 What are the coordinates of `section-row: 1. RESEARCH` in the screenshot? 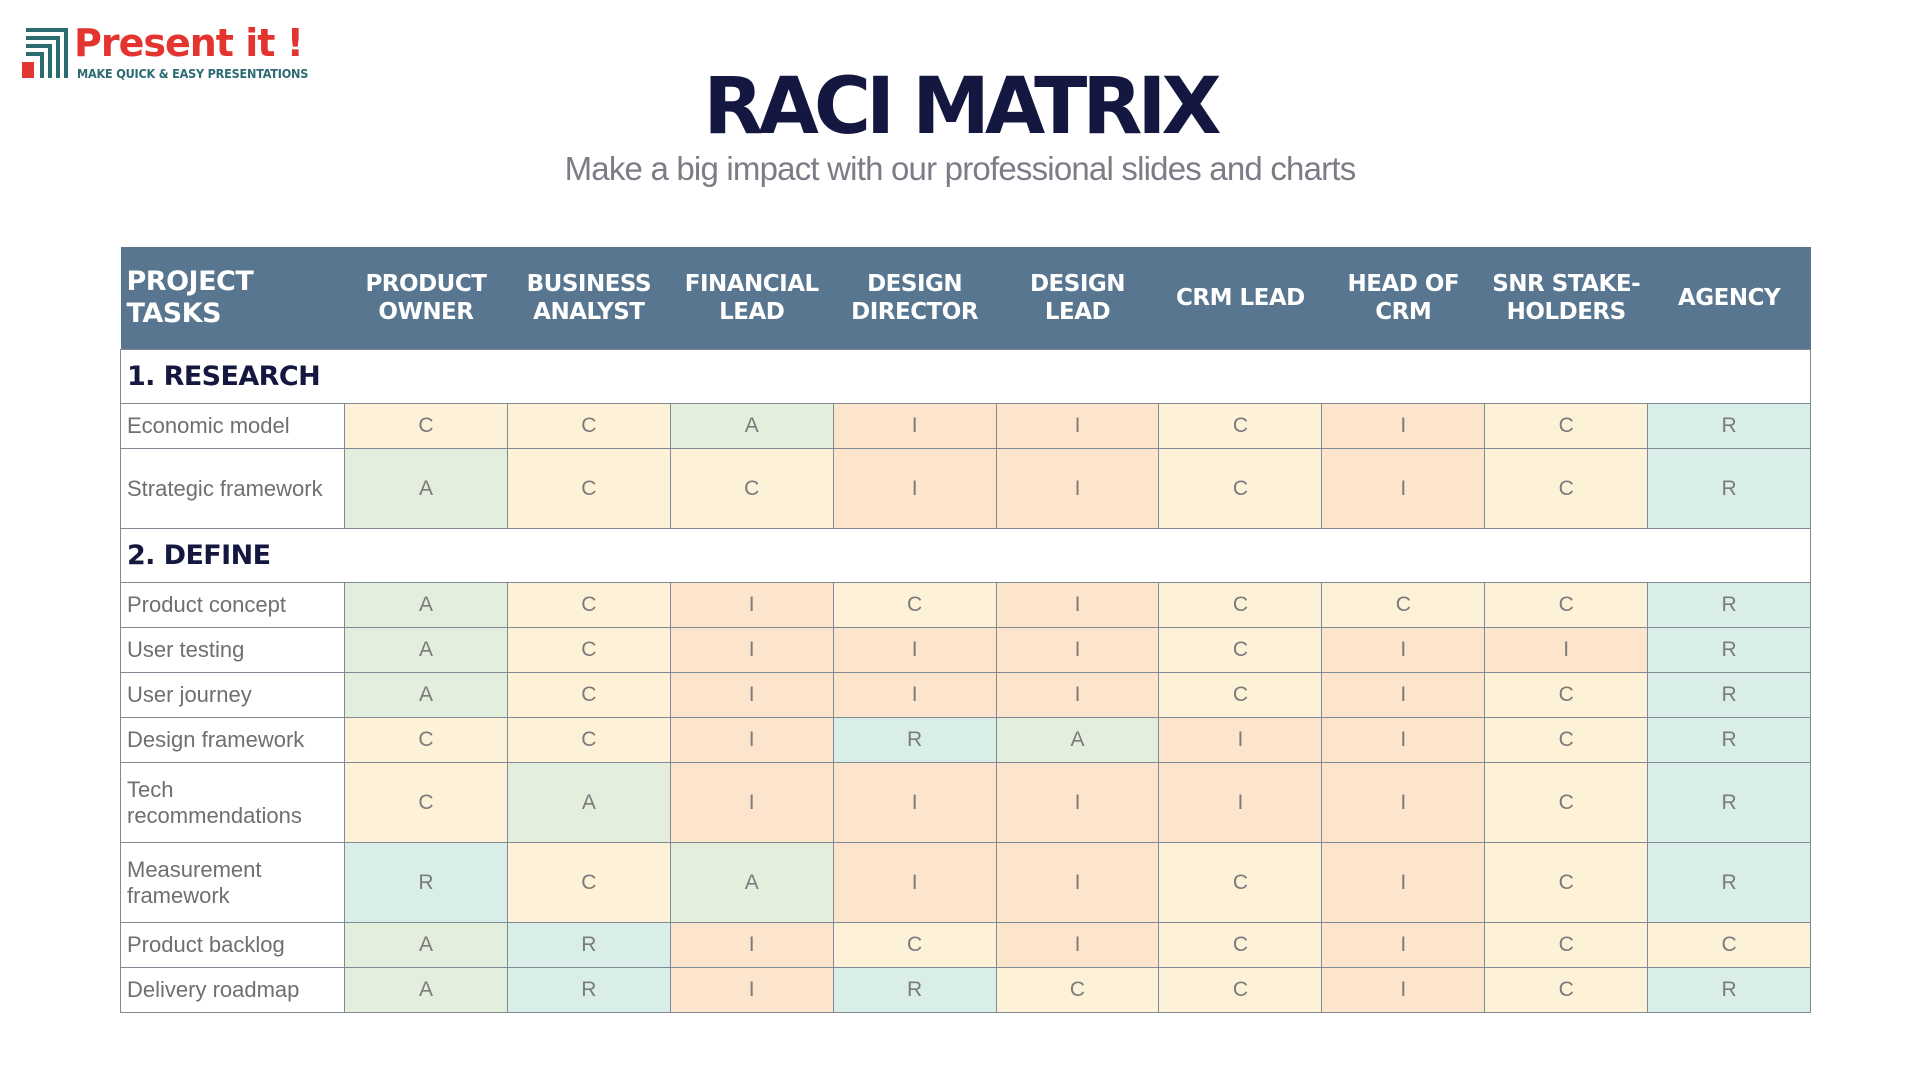 It's located at (965, 376).